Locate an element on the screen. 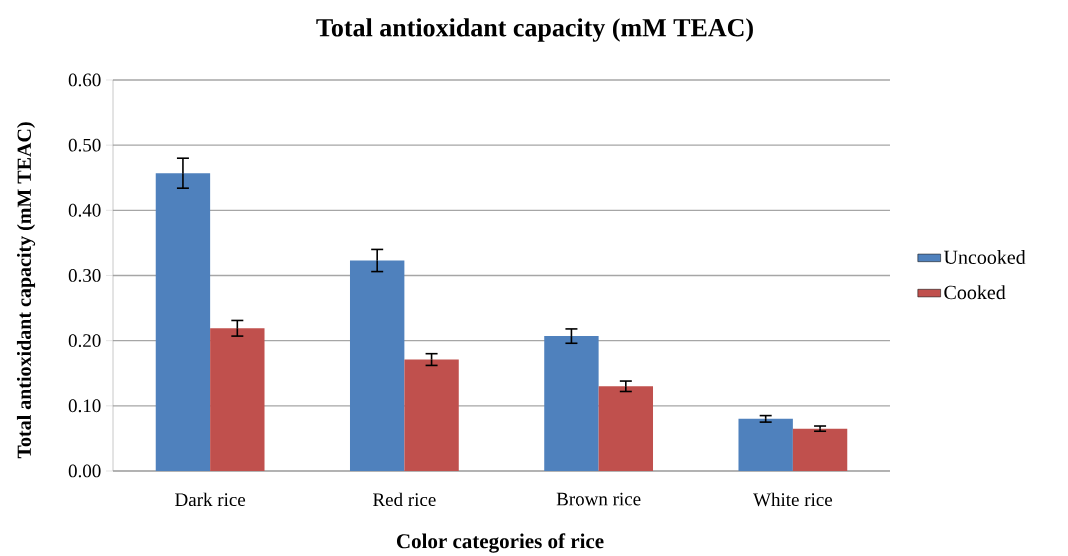 The width and height of the screenshot is (1068, 556). legend-label: Cooked is located at coordinates (975, 292).